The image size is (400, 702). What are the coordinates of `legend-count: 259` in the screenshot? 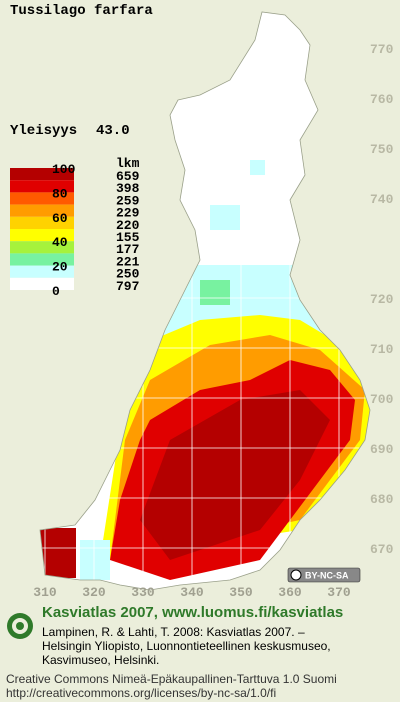 It's located at (128, 200).